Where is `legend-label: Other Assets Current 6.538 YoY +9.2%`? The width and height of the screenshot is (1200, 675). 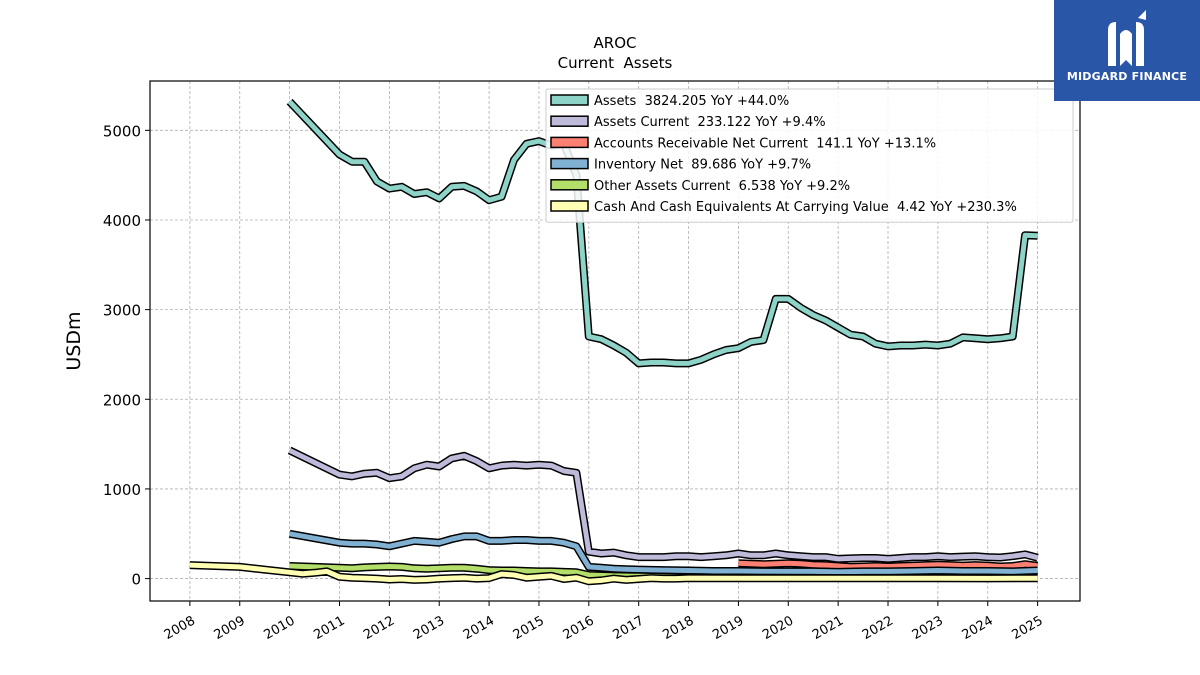 legend-label: Other Assets Current 6.538 YoY +9.2% is located at coordinates (722, 186).